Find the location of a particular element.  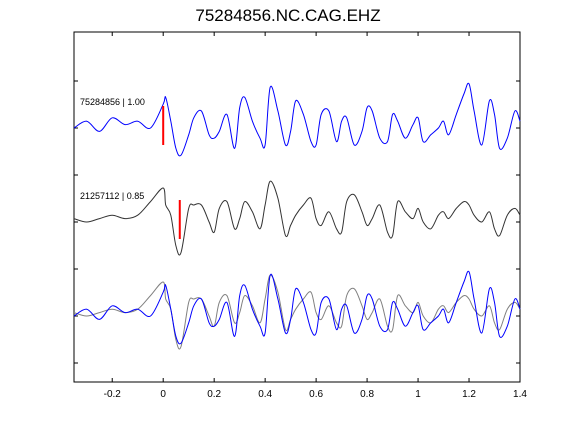

x-tick-label: 0.8 is located at coordinates (367, 394).